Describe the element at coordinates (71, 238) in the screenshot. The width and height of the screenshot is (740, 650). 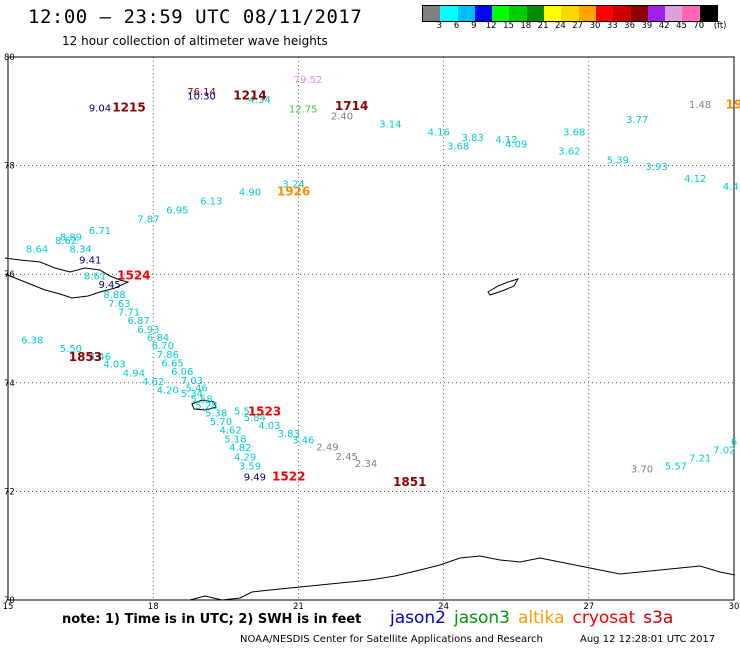
I see `wave-height-value: 8.89` at that location.